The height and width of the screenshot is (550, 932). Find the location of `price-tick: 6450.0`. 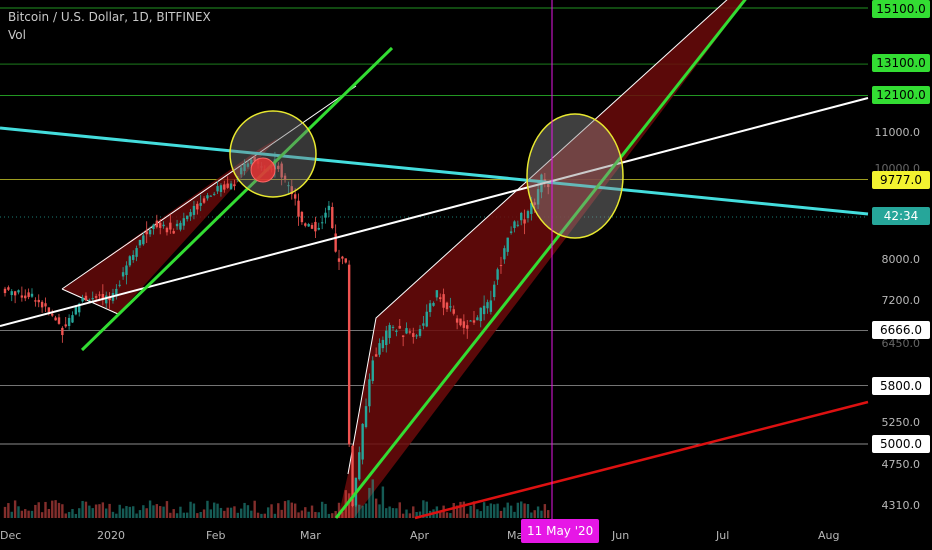

price-tick: 6450.0 is located at coordinates (901, 343).